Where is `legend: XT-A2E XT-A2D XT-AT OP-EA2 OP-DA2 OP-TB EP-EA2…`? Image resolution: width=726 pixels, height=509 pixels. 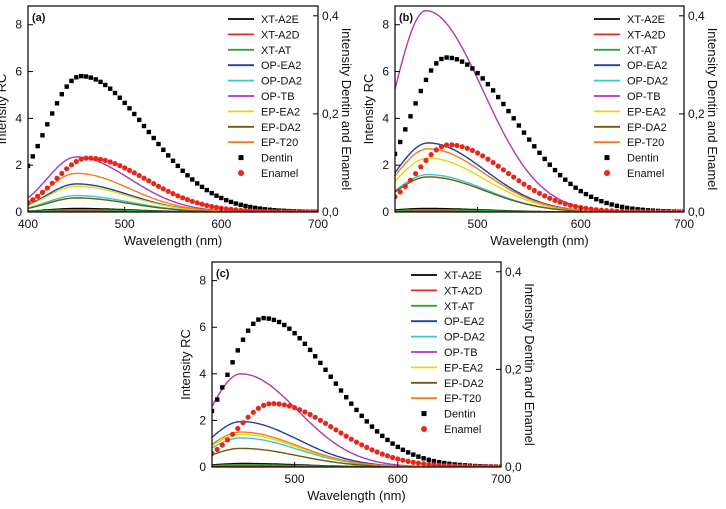 legend: XT-A2E XT-A2D XT-AT OP-EA2 OP-DA2 OP-TB EP-EA2… is located at coordinates (265, 97).